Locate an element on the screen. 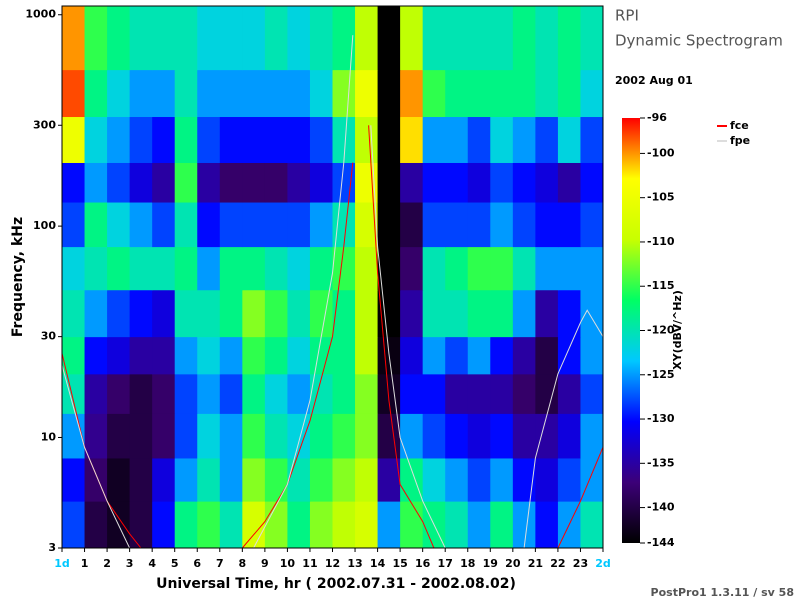 This screenshot has width=800, height=600. colorbar-label: XY(dBV/^Hz) is located at coordinates (677, 330).